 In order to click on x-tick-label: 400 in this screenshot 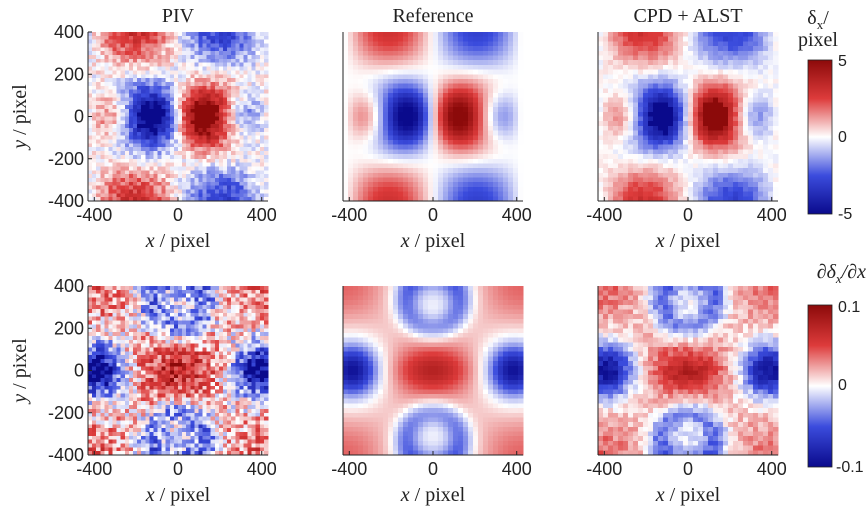, I will do `click(772, 215)`.